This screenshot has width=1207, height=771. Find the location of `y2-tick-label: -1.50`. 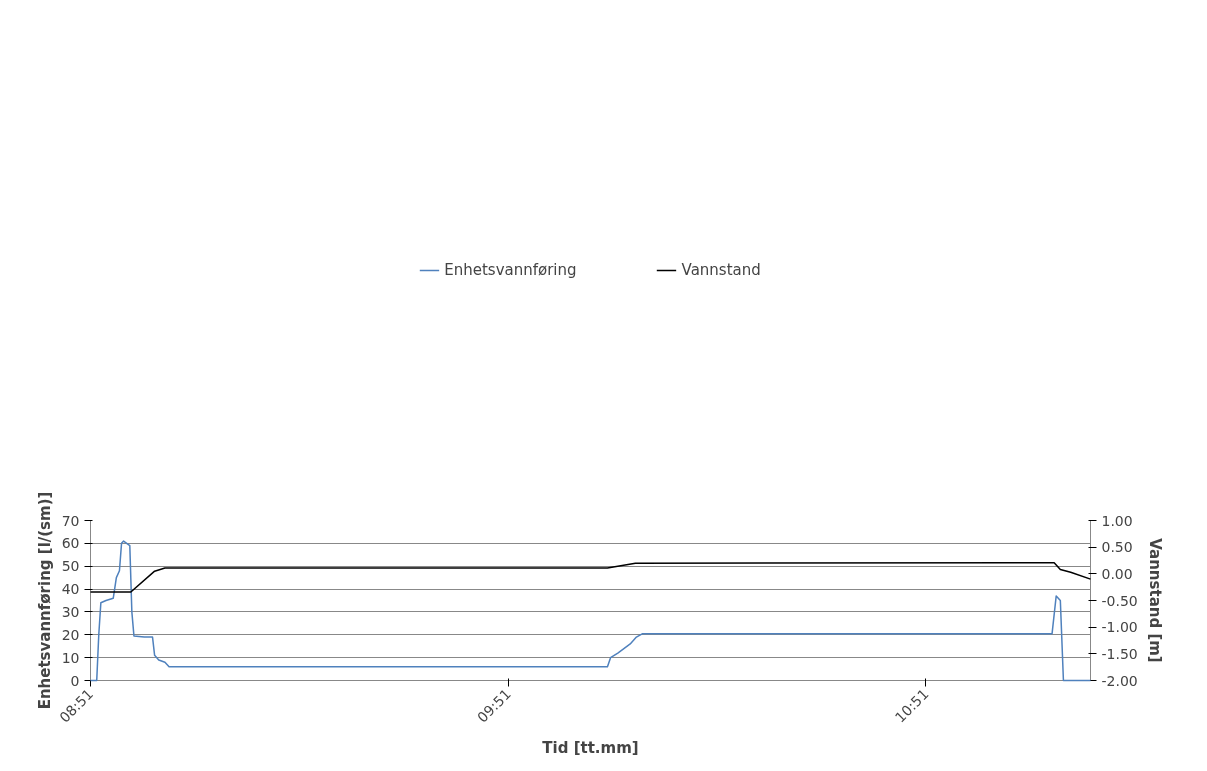

y2-tick-label: -1.50 is located at coordinates (1119, 653).